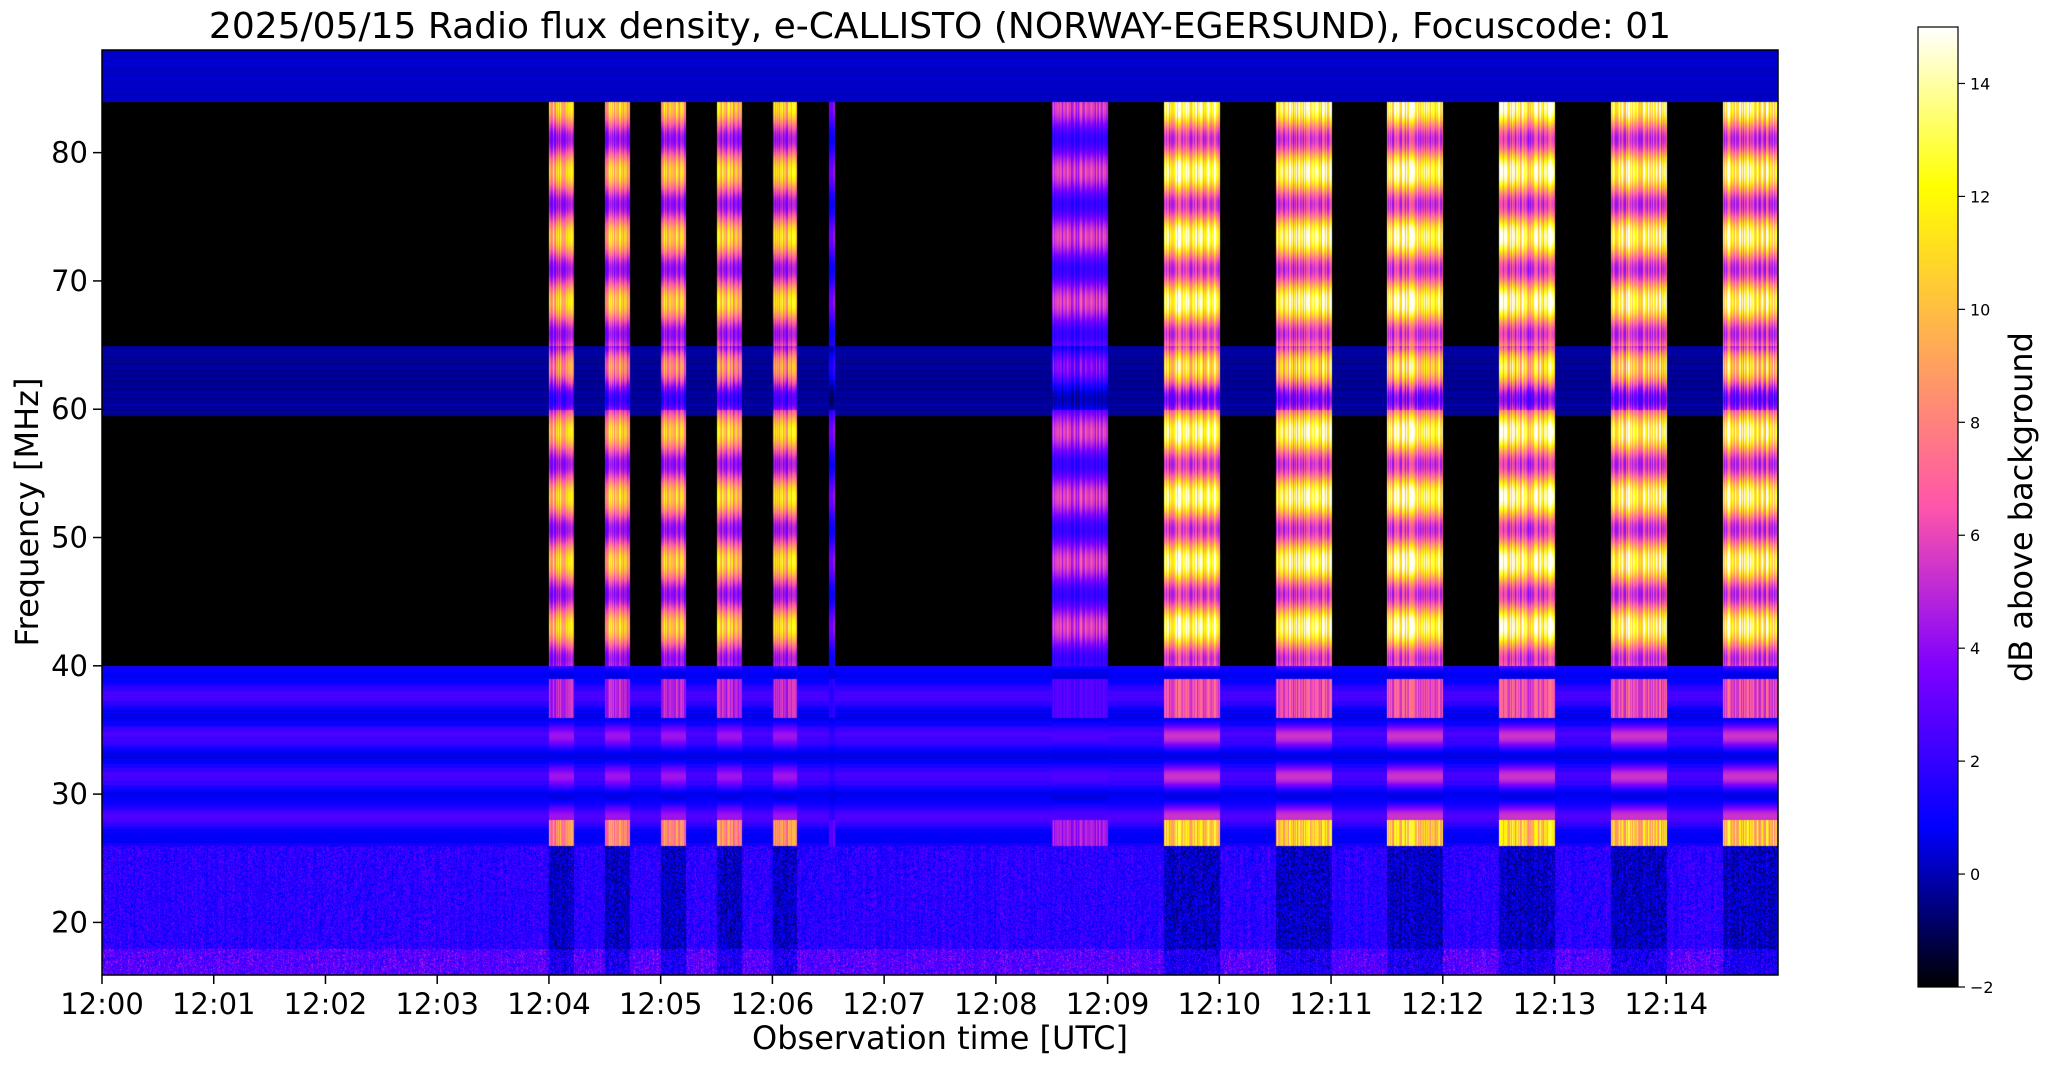 This screenshot has height=1067, width=2047. Describe the element at coordinates (1666, 1004) in the screenshot. I see `x-tick-label: 12:14` at that location.